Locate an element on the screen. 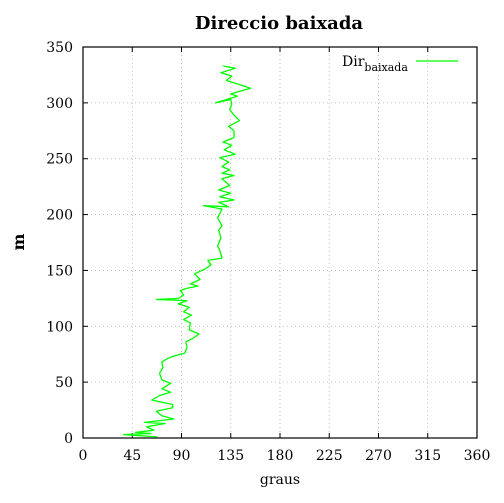  x-tick-label: 360 is located at coordinates (477, 456).